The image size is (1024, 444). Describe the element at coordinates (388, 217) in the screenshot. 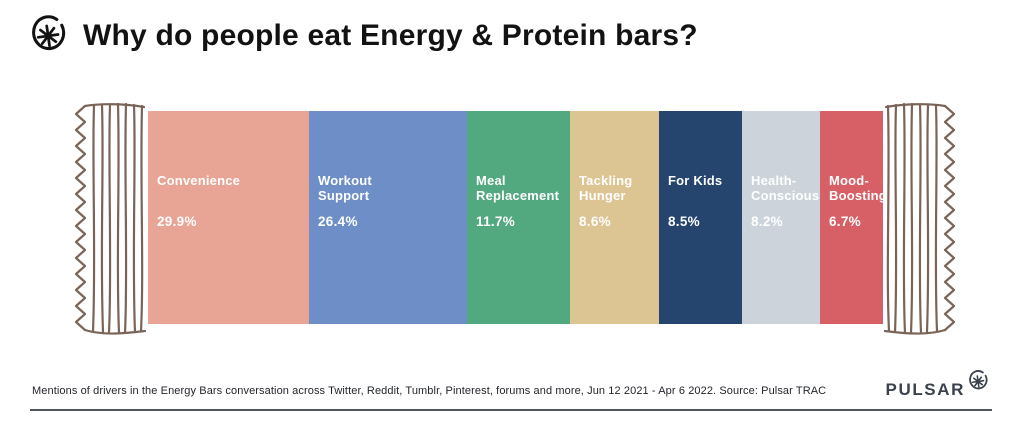

I see `bar-segment-workout-support: Workout Support 26.4%` at that location.